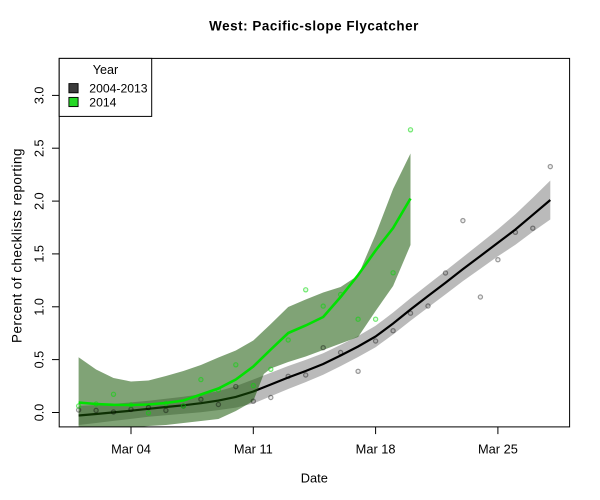 The image size is (600, 500). I want to click on svg-text: Mar 25, so click(498, 448).